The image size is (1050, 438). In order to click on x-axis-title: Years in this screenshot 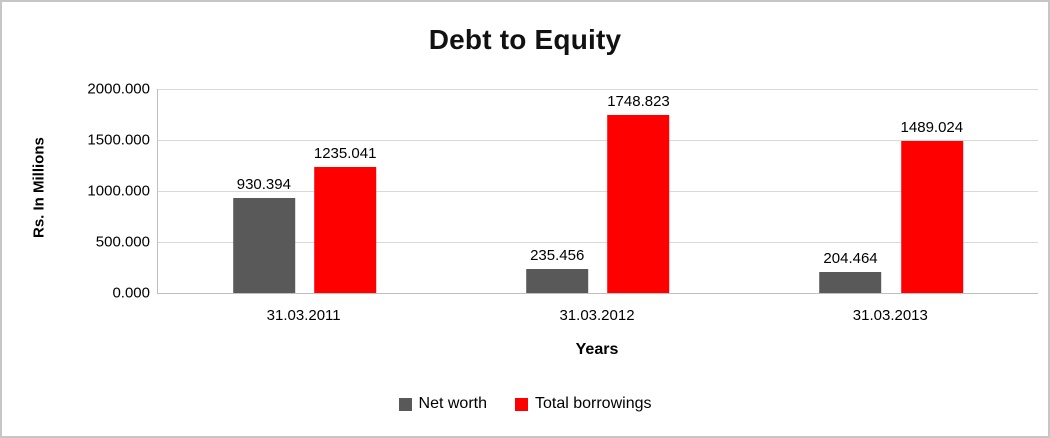, I will do `click(597, 349)`.